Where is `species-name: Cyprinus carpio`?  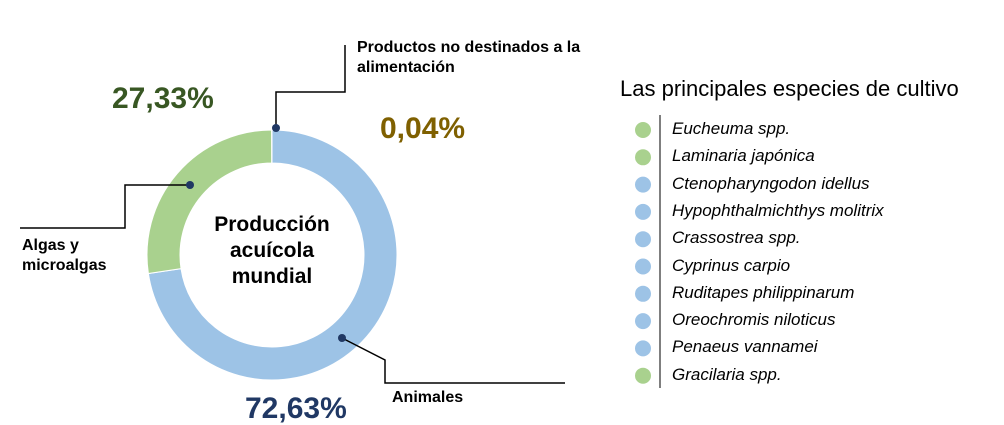
species-name: Cyprinus carpio is located at coordinates (731, 265).